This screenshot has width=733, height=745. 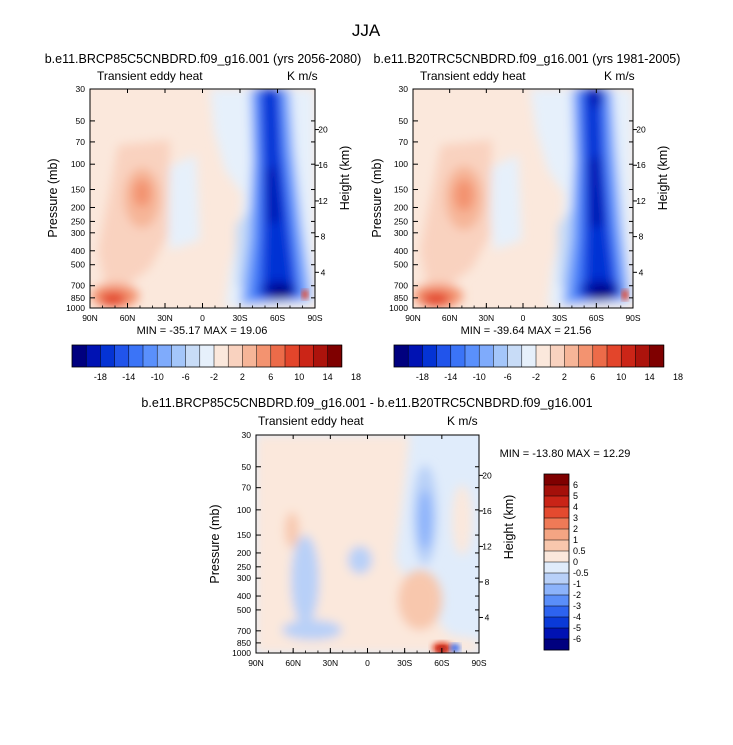 What do you see at coordinates (367, 544) in the screenshot?
I see `panel-3-field` at bounding box center [367, 544].